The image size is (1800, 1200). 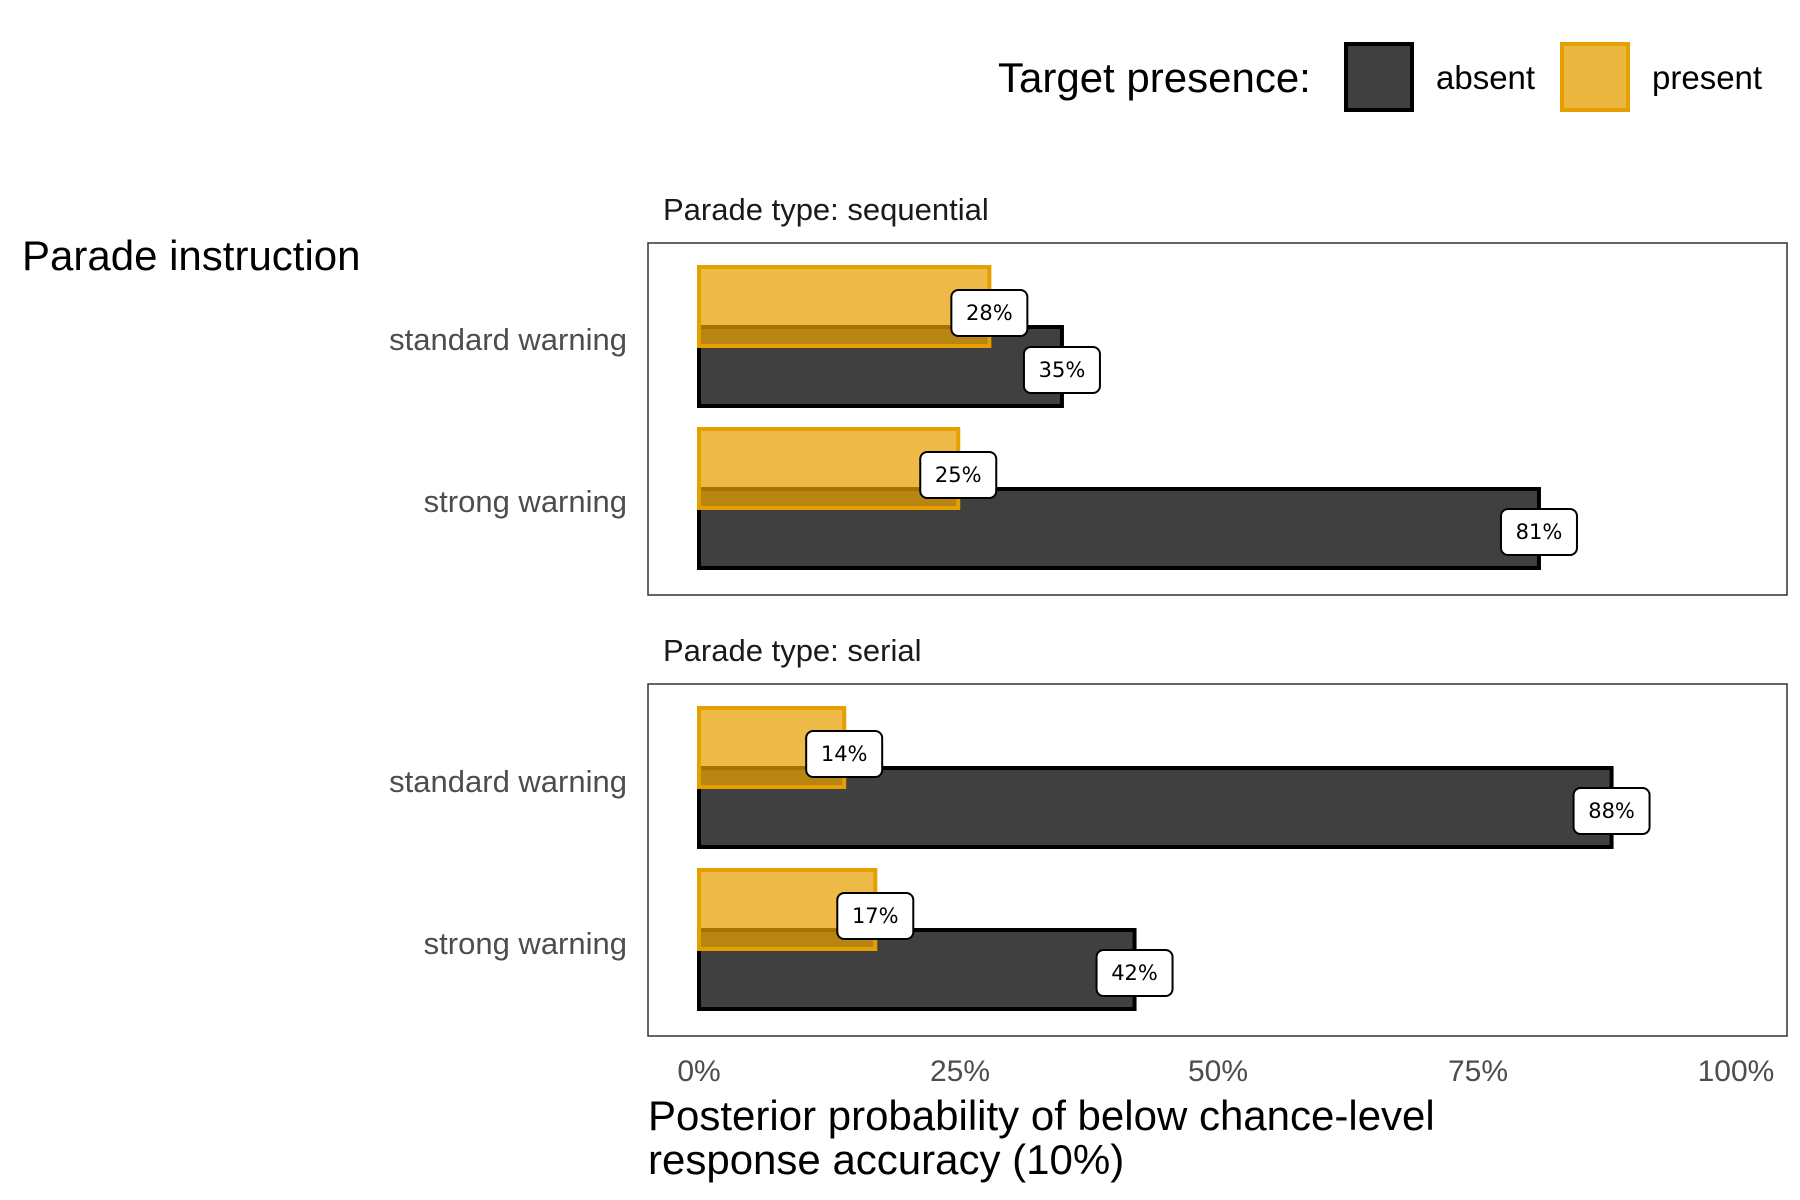 I want to click on bar-present-sequential-strong, so click(x=829, y=468).